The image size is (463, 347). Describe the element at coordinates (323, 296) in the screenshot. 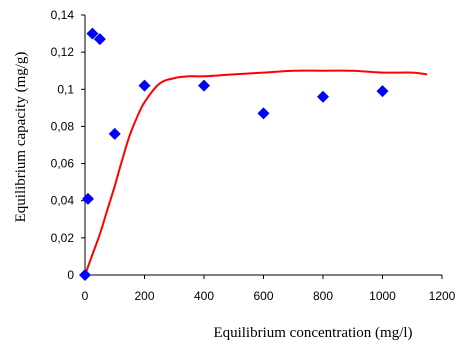

I see `x-tick-label: 800` at that location.